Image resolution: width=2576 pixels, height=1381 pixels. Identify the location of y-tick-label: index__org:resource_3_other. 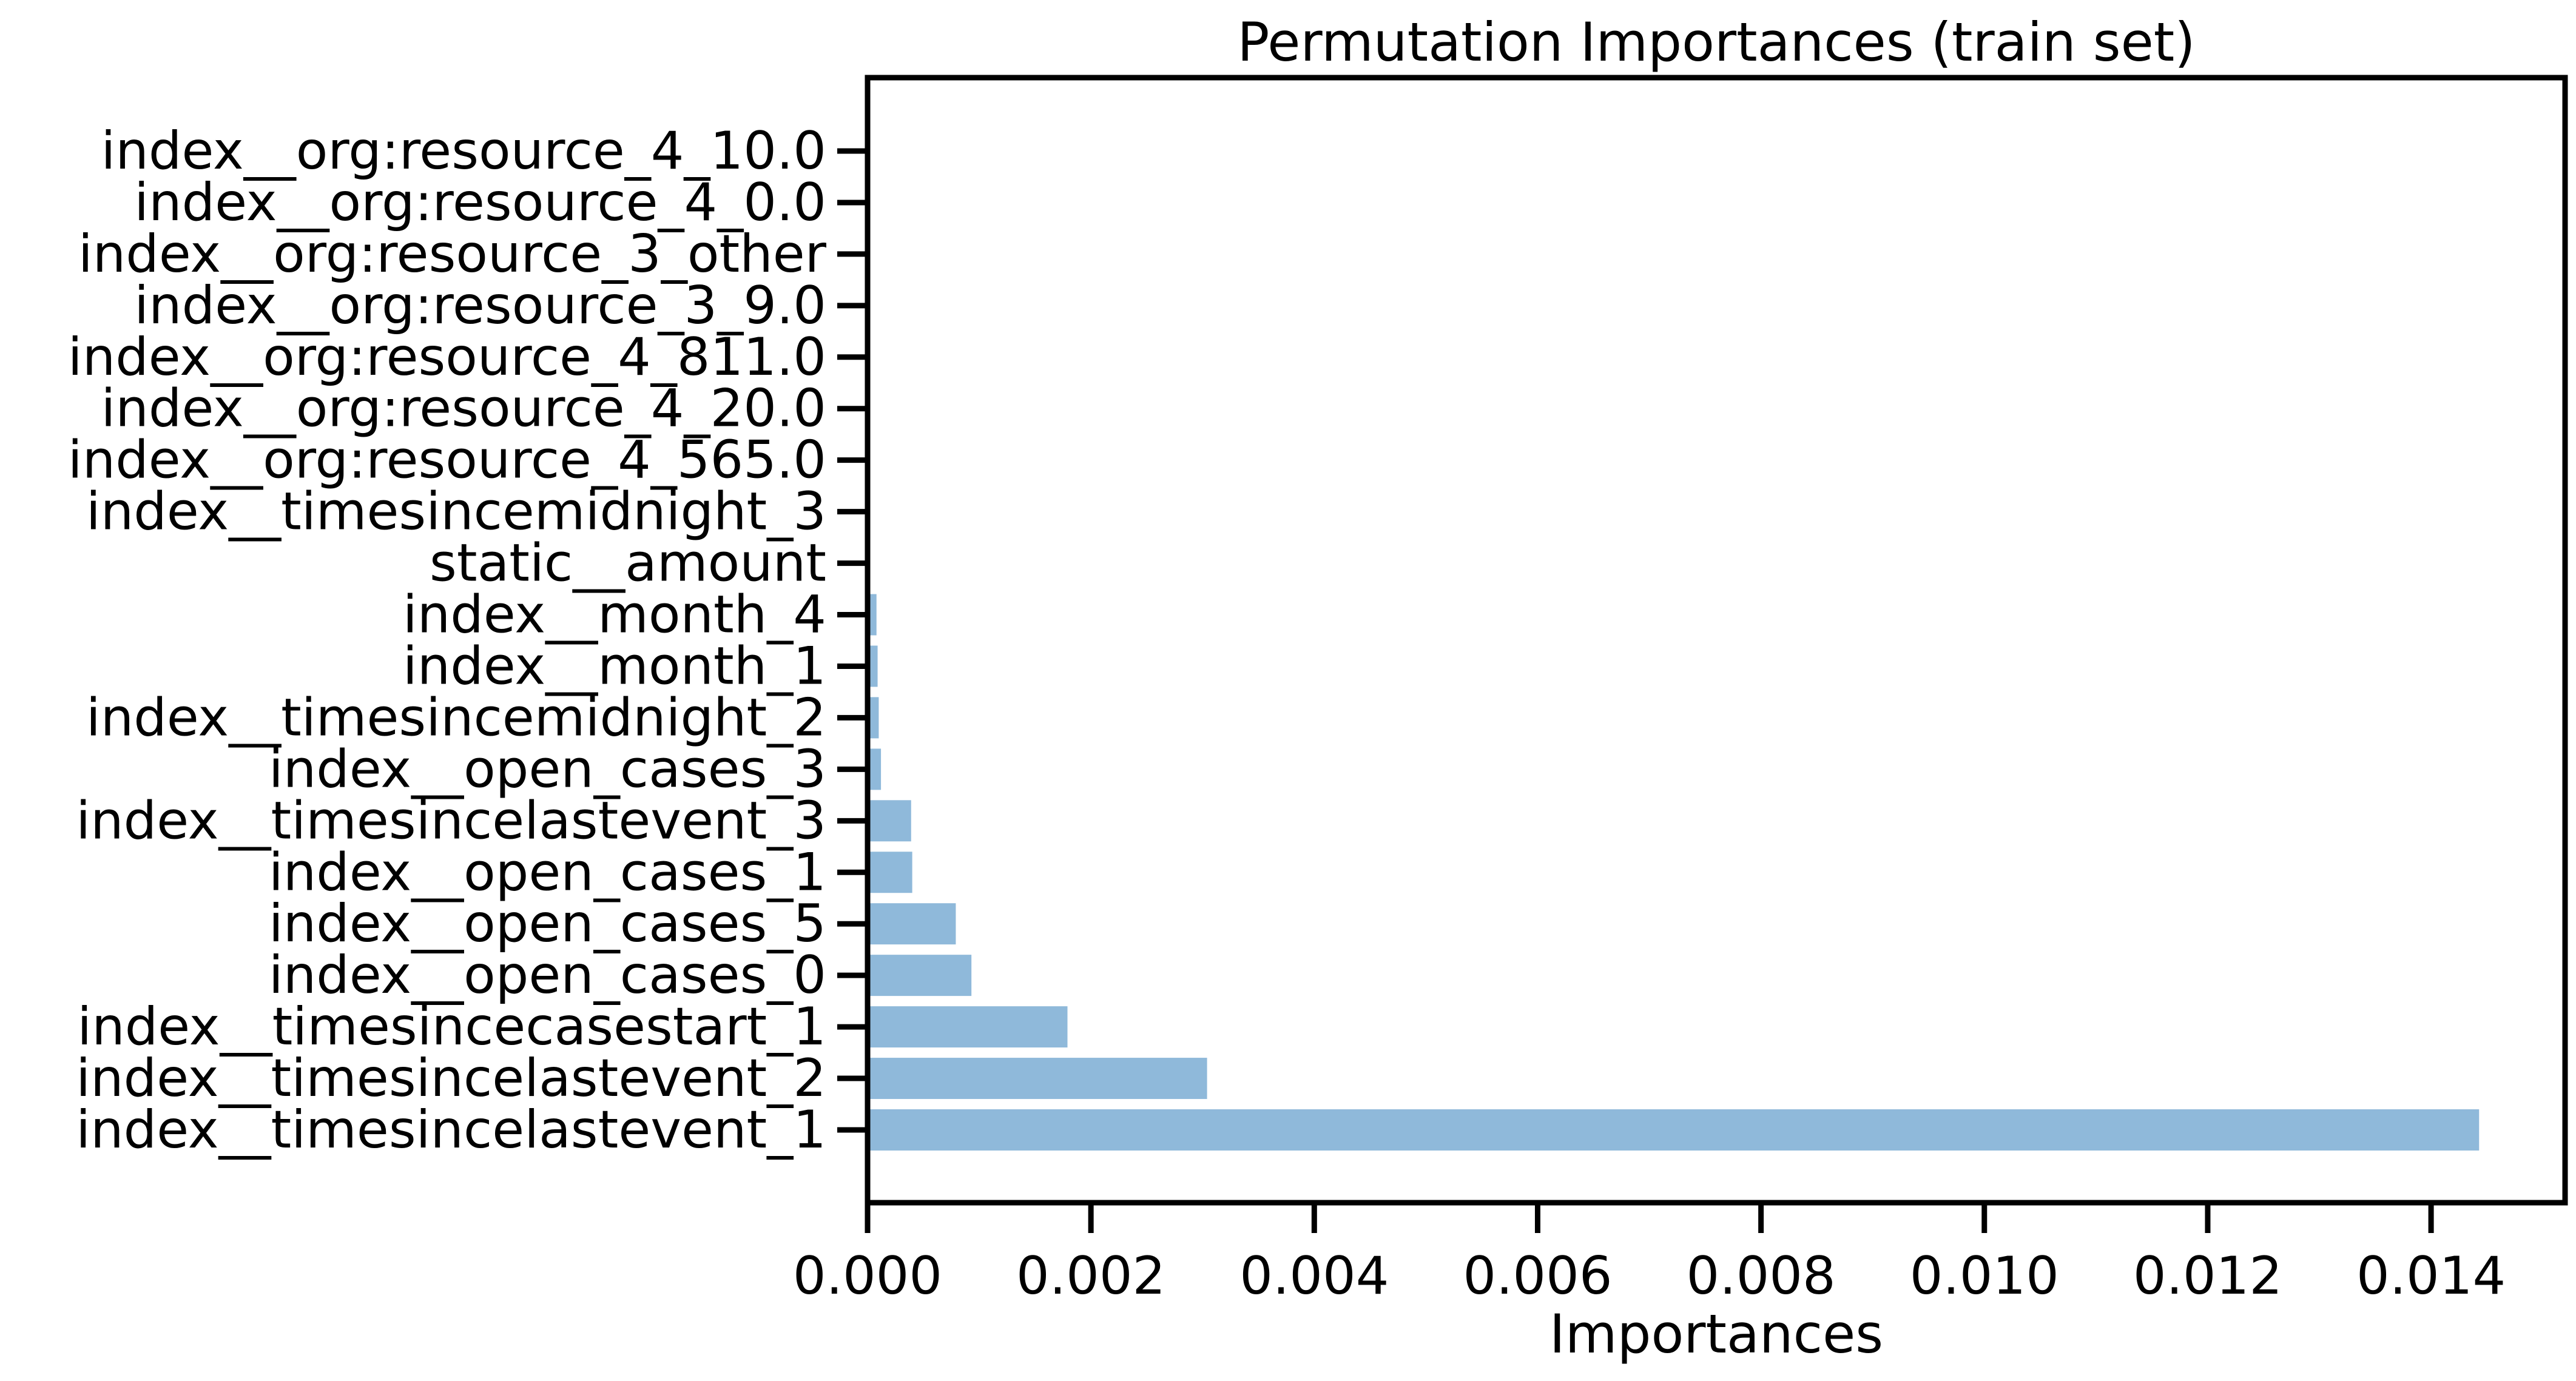
(453, 254).